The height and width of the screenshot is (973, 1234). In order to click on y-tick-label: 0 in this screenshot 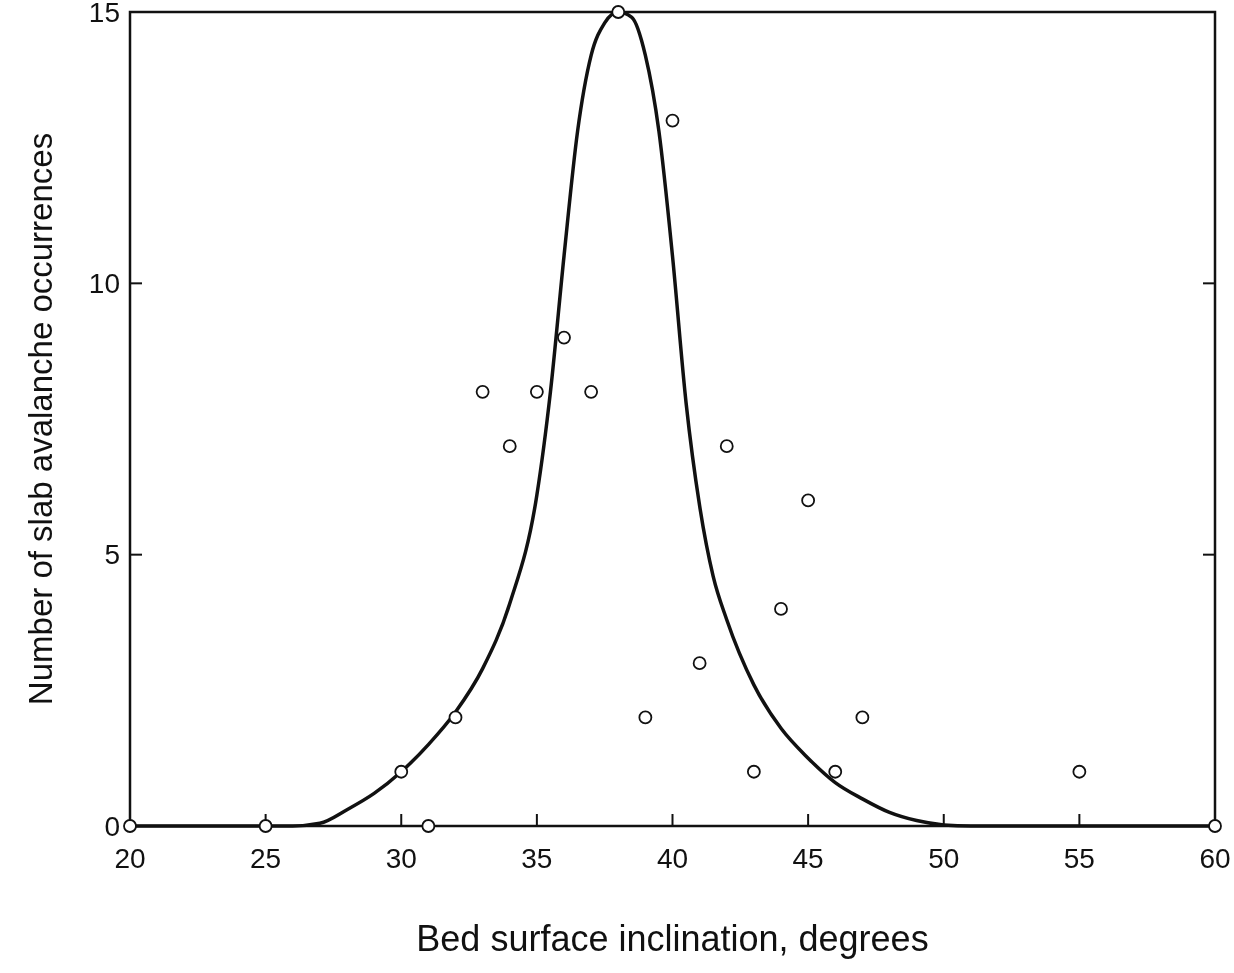, I will do `click(112, 826)`.